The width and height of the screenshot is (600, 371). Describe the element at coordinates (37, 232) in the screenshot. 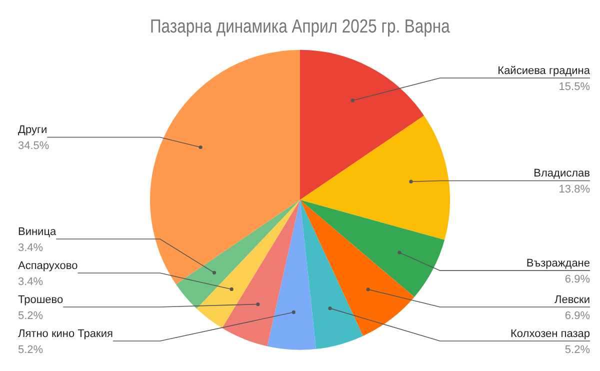

I see `slice-label: Виница` at that location.